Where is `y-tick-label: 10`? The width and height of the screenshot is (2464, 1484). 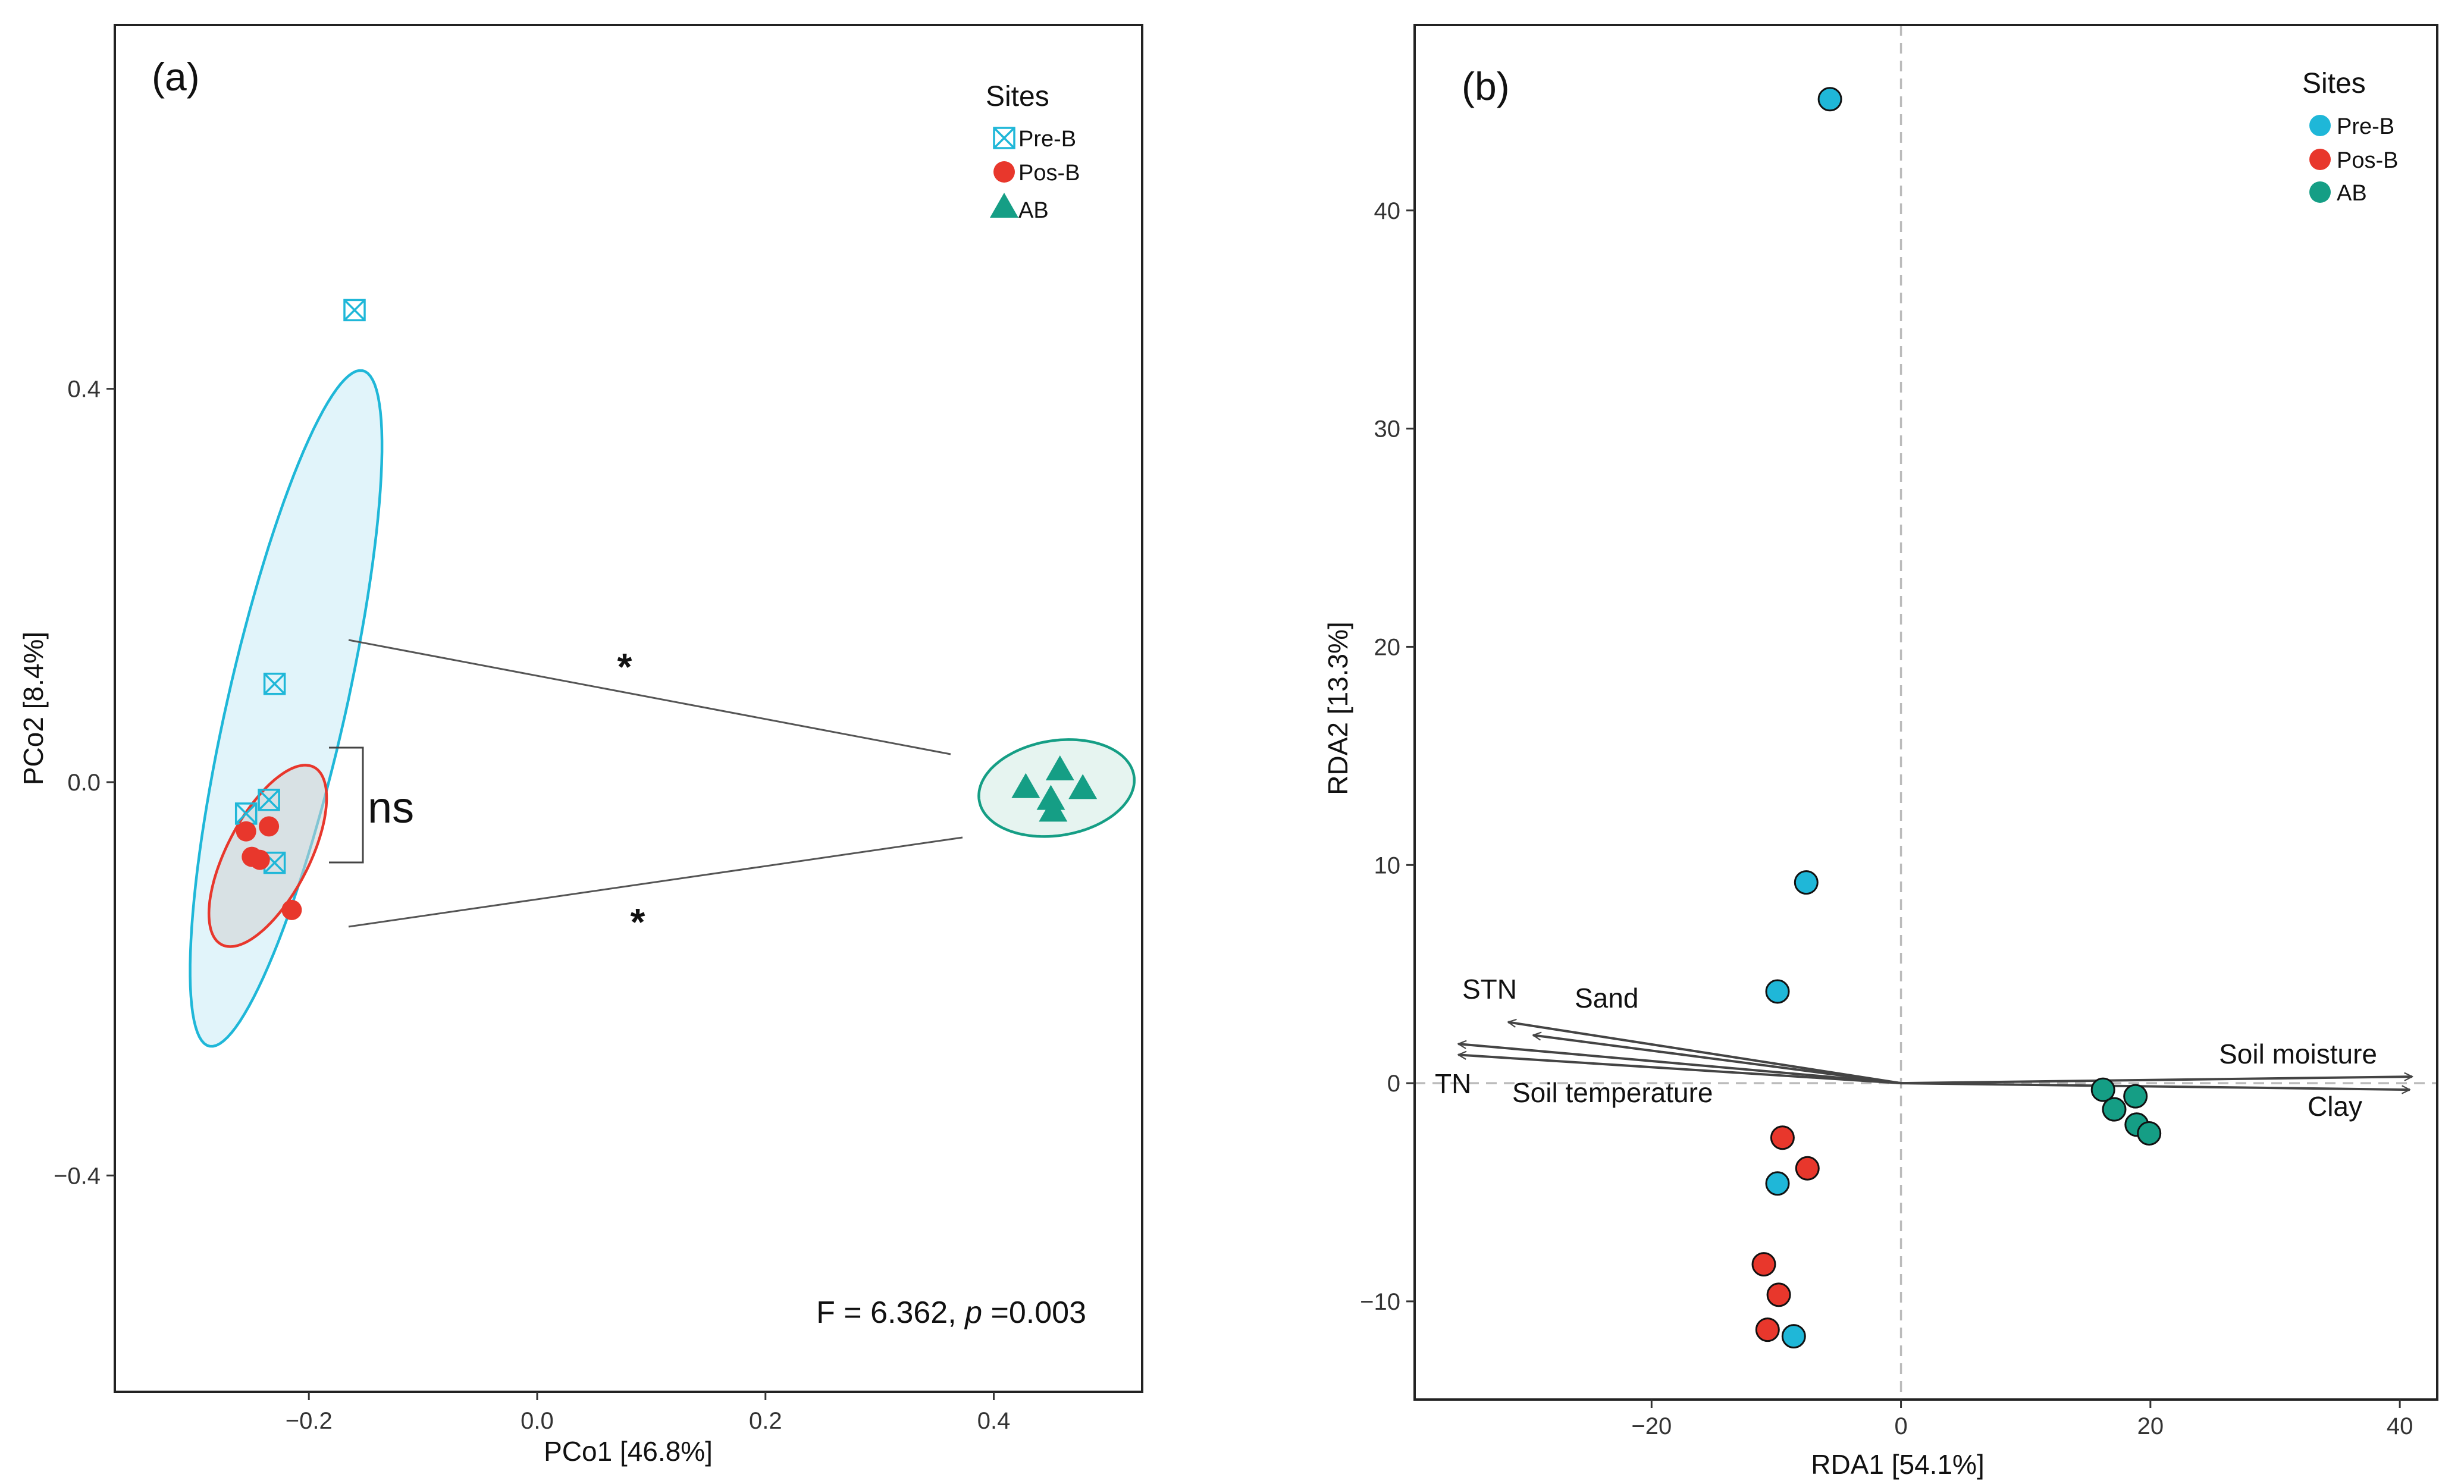
y-tick-label: 10 is located at coordinates (1387, 865).